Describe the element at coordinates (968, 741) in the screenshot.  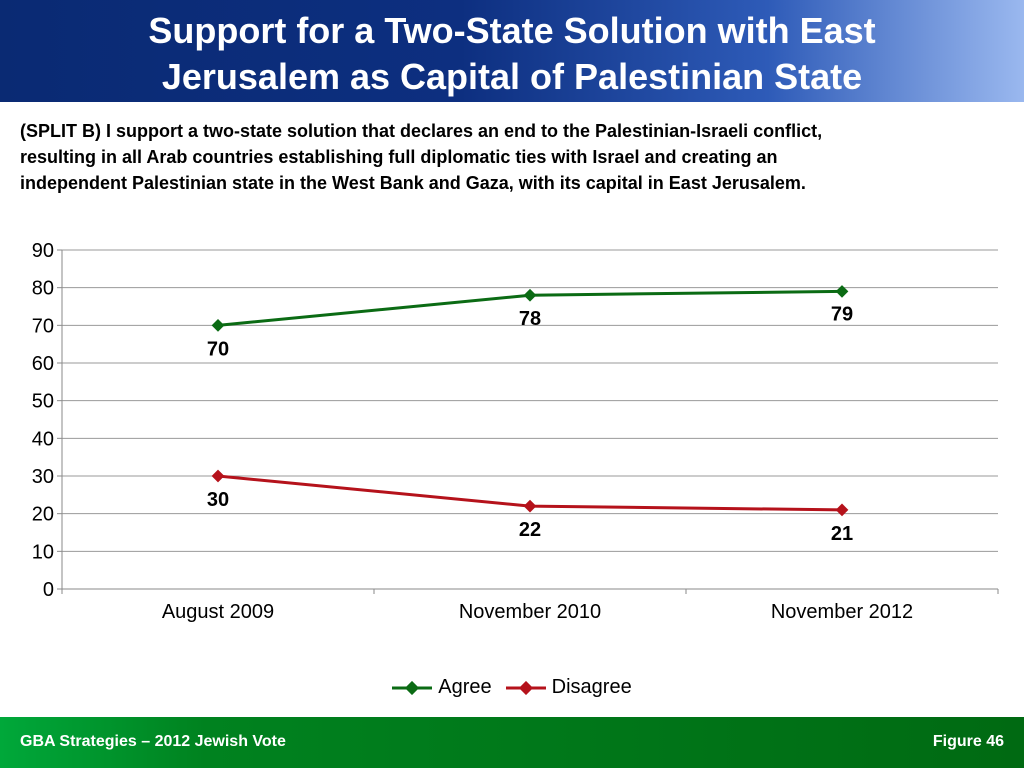
I see `figure-number: Figure 46` at that location.